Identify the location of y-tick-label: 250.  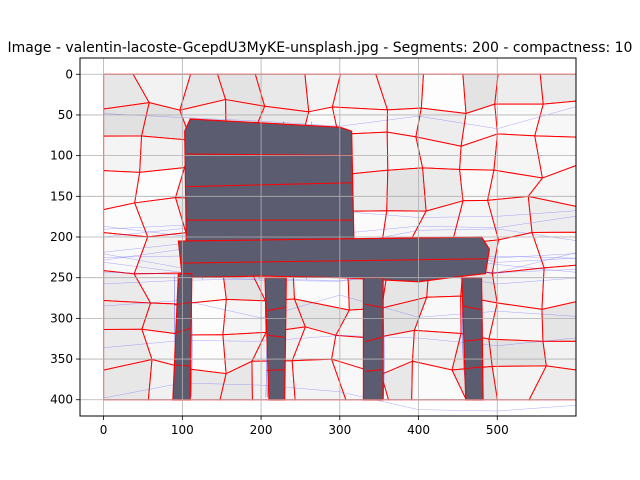
(61, 278).